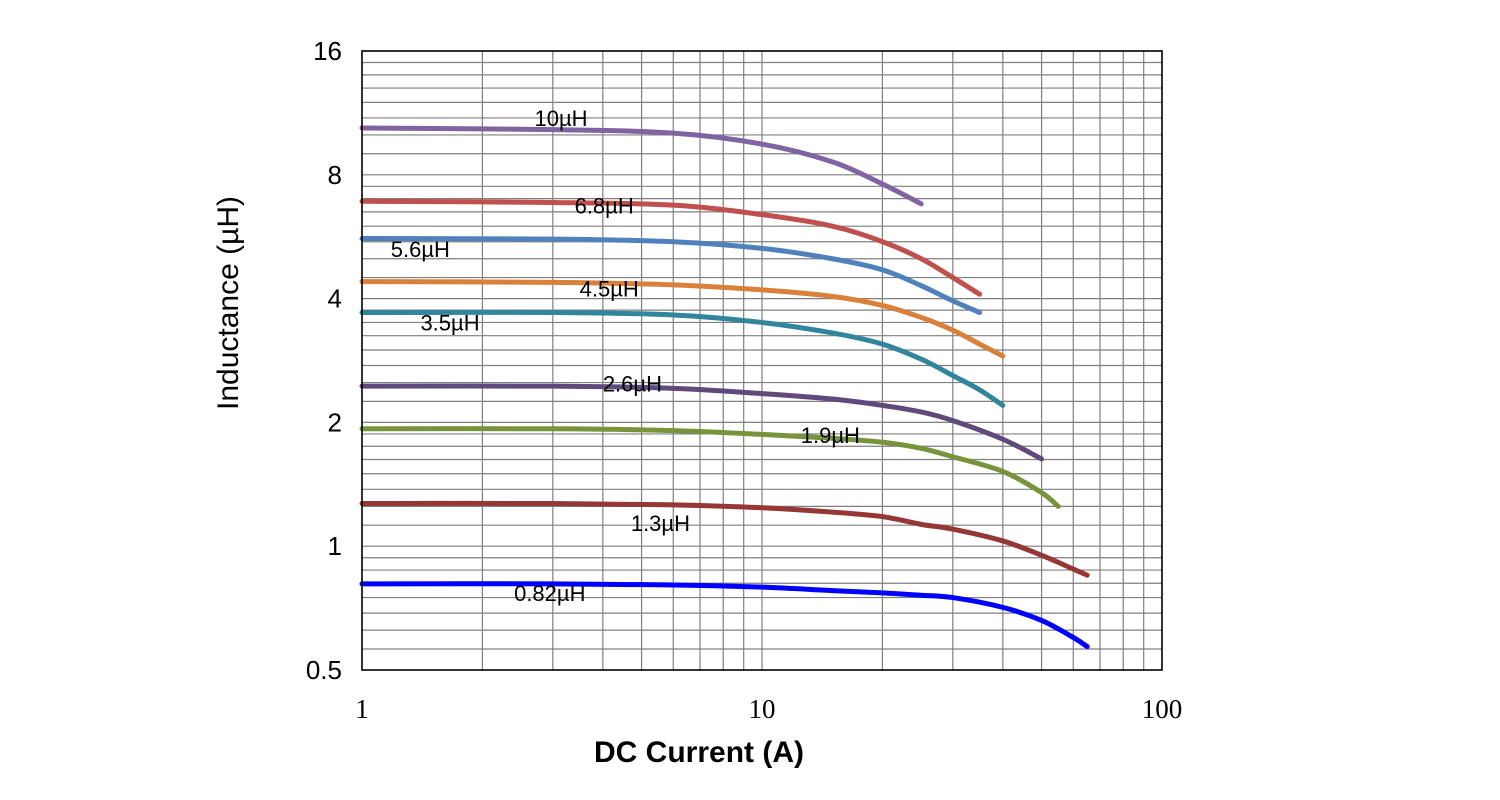  Describe the element at coordinates (762, 709) in the screenshot. I see `x-tick-label: 10` at that location.